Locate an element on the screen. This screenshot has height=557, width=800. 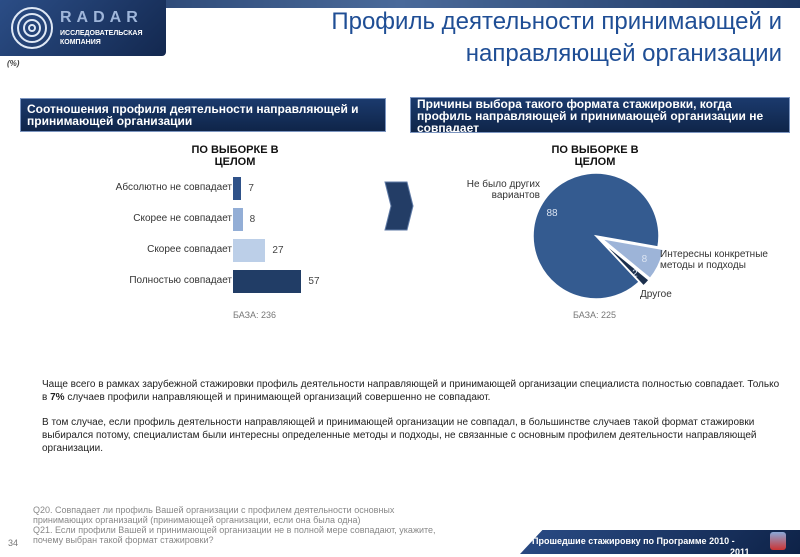
pie-chart-base: БАЗА: 225 is located at coordinates (595, 315).